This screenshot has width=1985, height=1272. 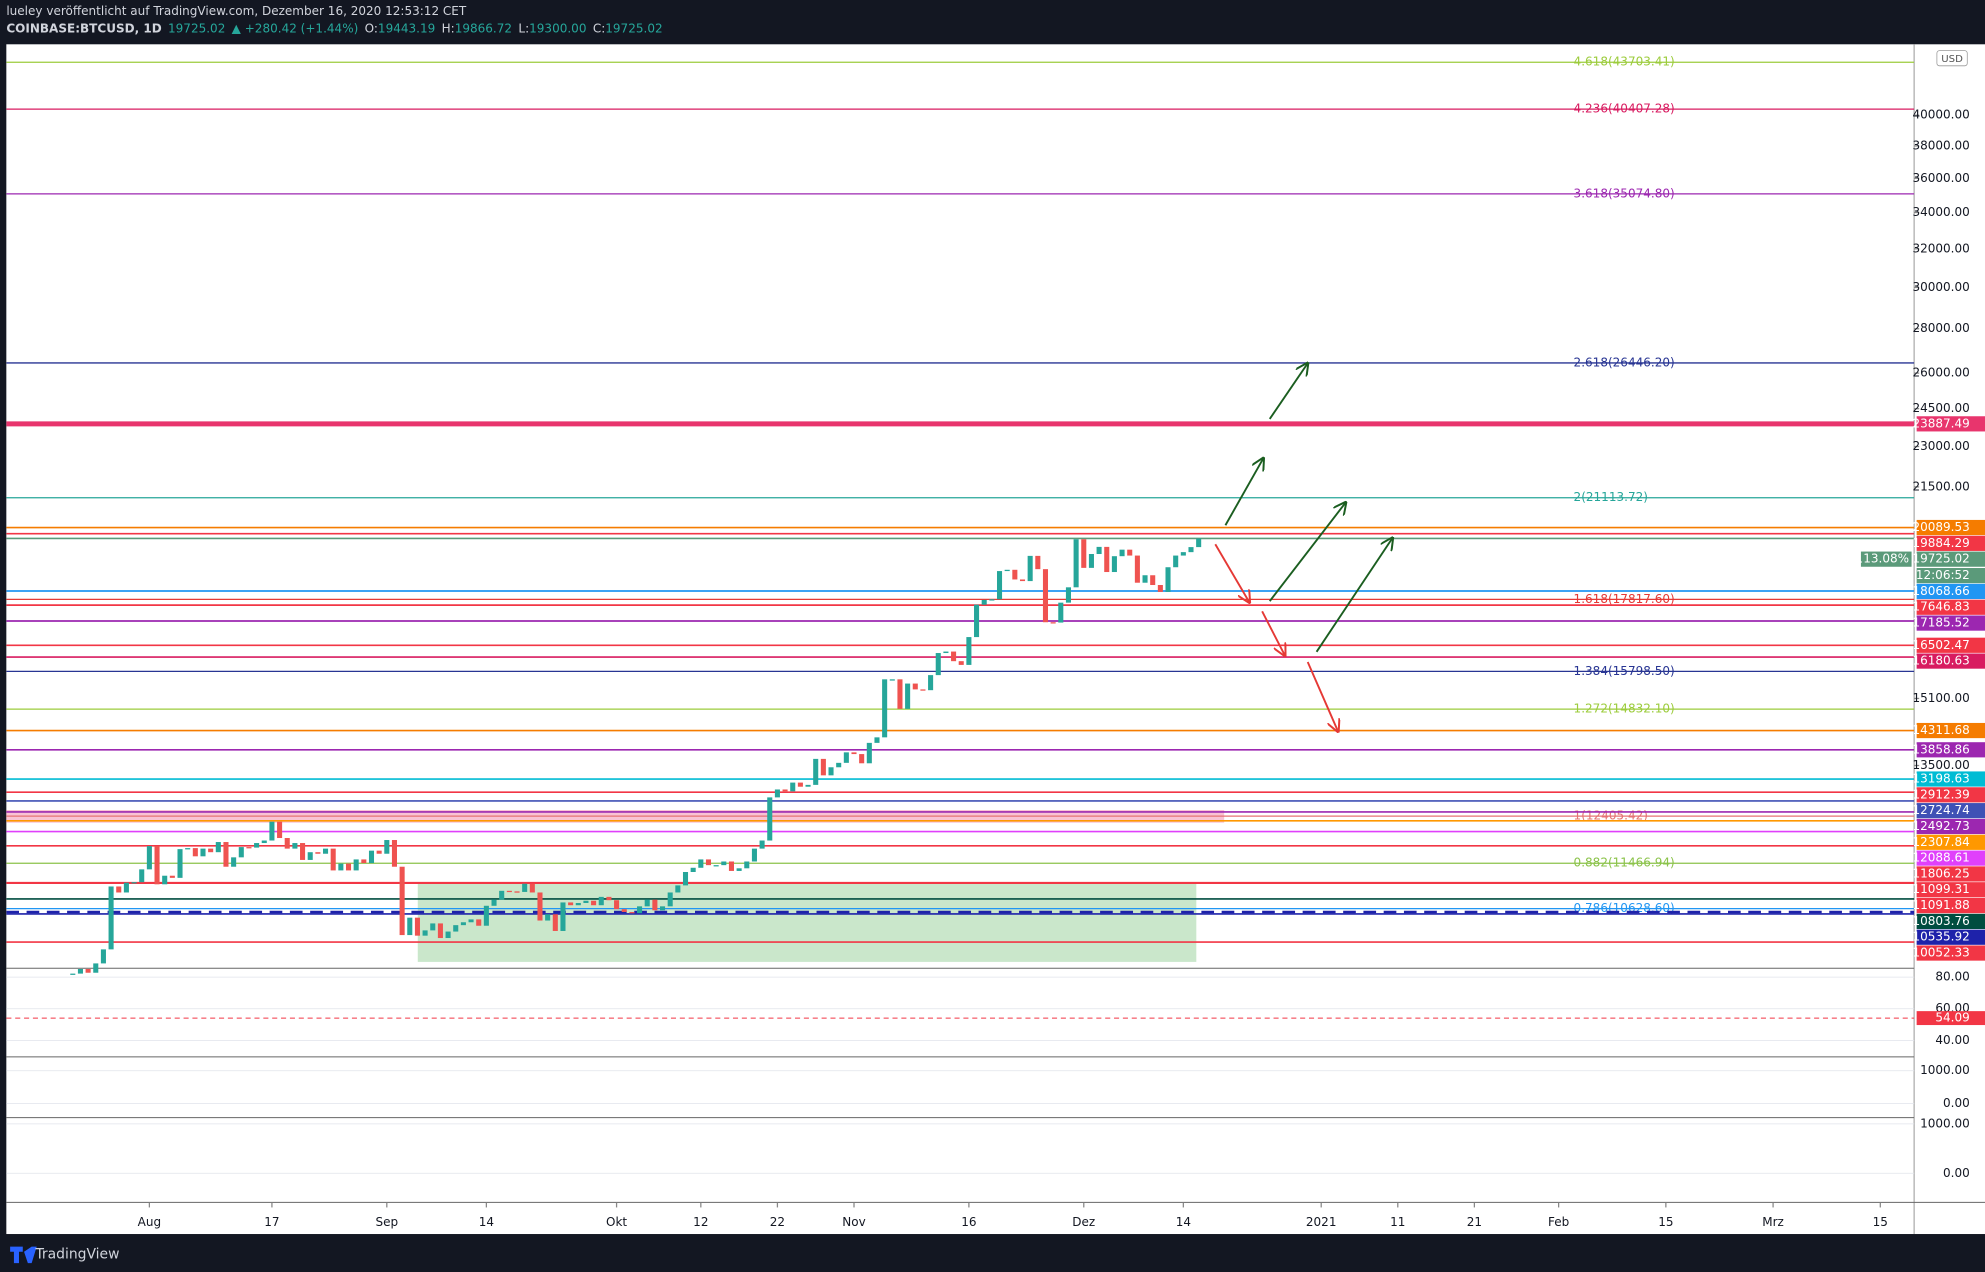 I want to click on price-tag-label: 12307.84, so click(x=1940, y=842).